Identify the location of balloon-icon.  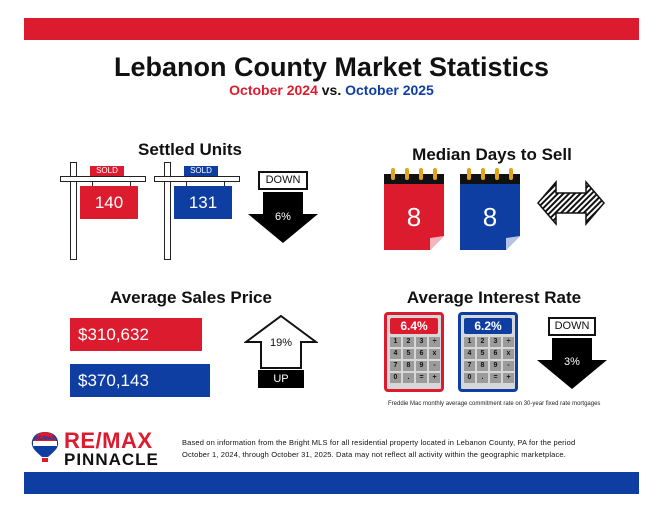
(45, 447).